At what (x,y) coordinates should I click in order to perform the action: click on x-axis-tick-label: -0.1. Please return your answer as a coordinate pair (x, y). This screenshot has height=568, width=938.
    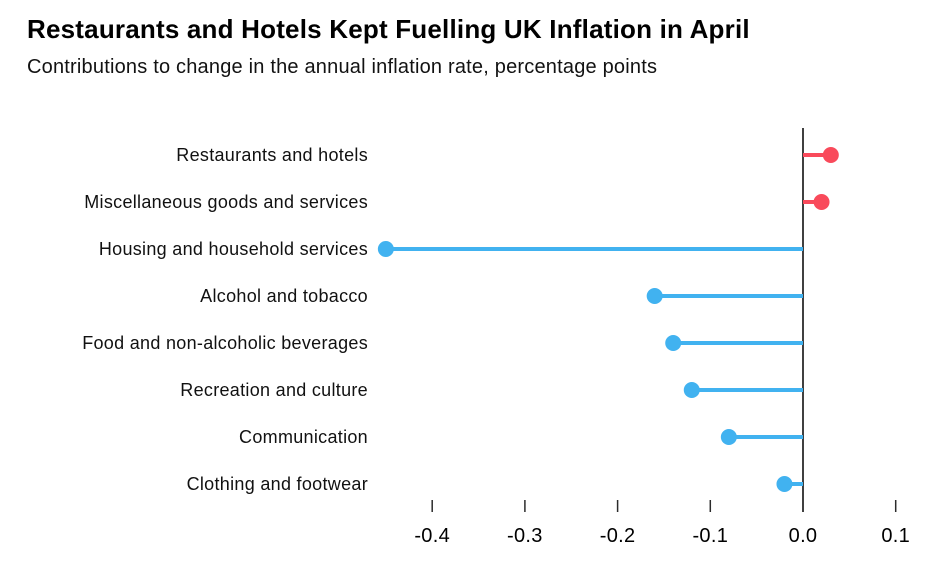
    Looking at the image, I should click on (710, 536).